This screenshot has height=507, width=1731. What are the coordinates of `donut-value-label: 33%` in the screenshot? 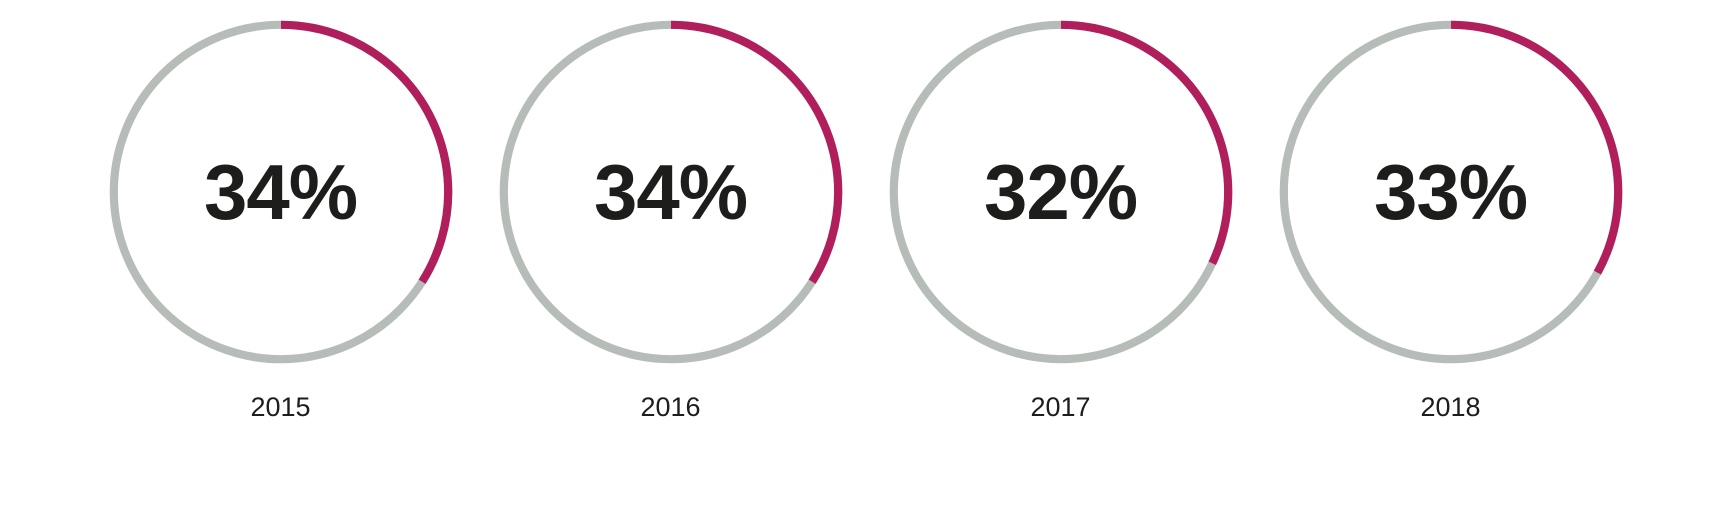 It's located at (1450, 191).